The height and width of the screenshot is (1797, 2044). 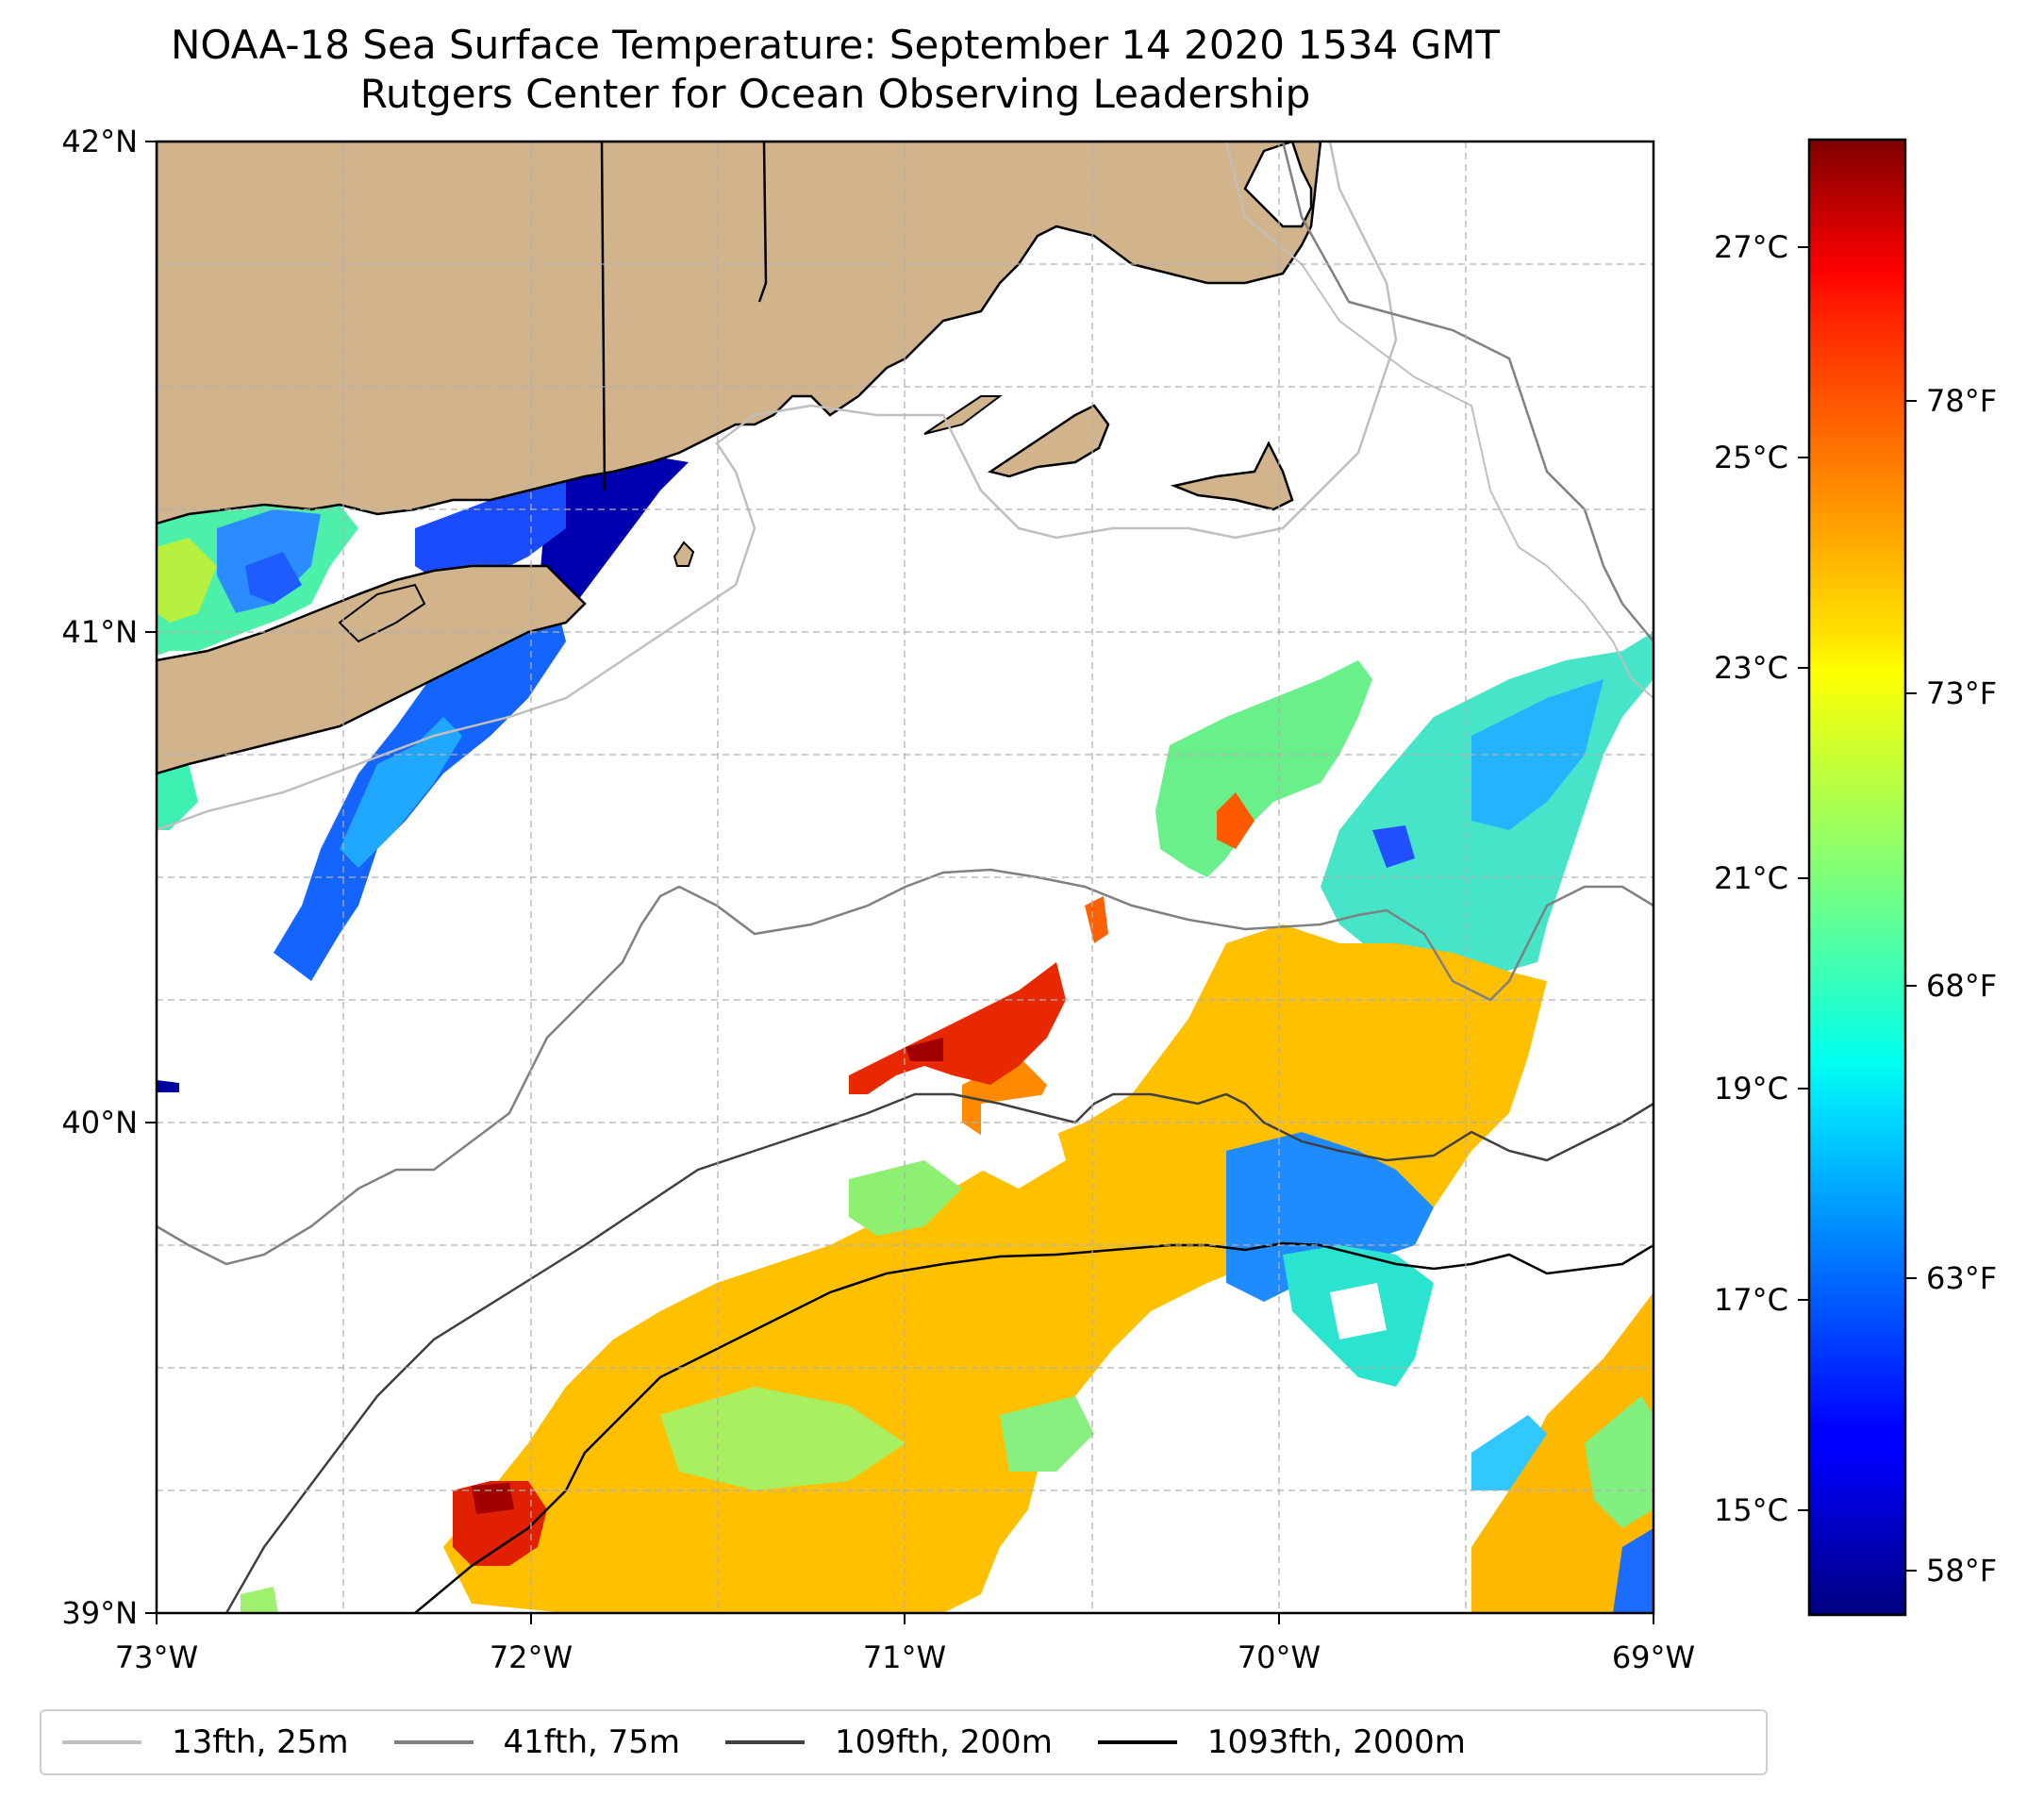 I want to click on marthas-vineyard-land, so click(x=1048, y=441).